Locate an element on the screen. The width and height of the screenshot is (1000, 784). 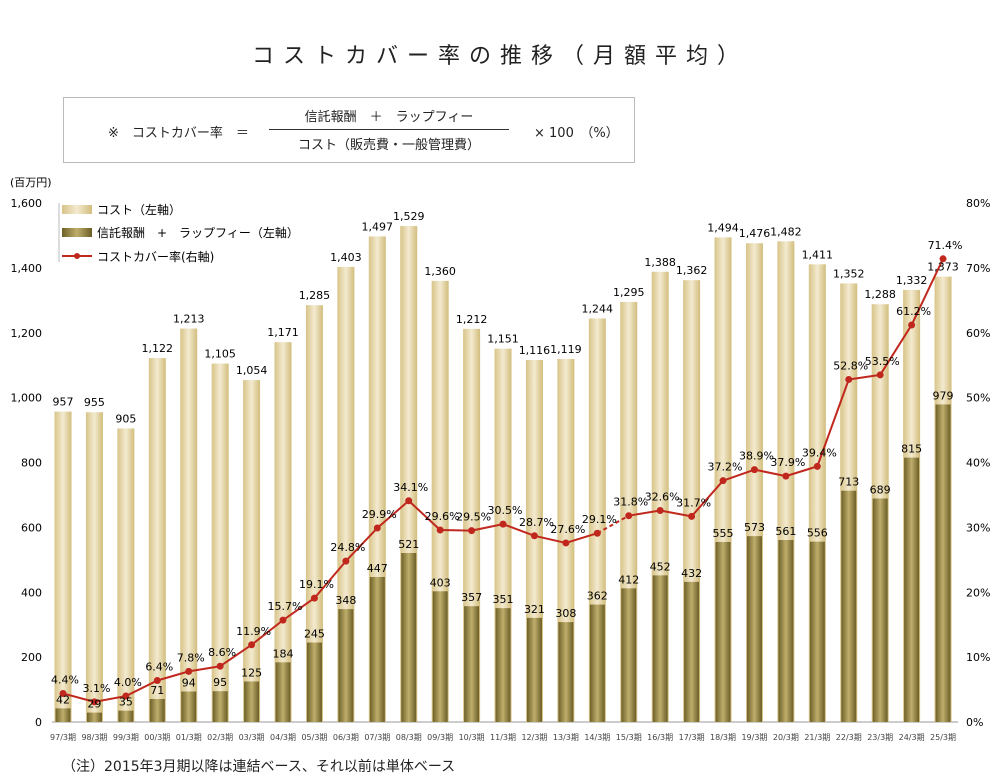
rate-label: 32.6% is located at coordinates (662, 497).